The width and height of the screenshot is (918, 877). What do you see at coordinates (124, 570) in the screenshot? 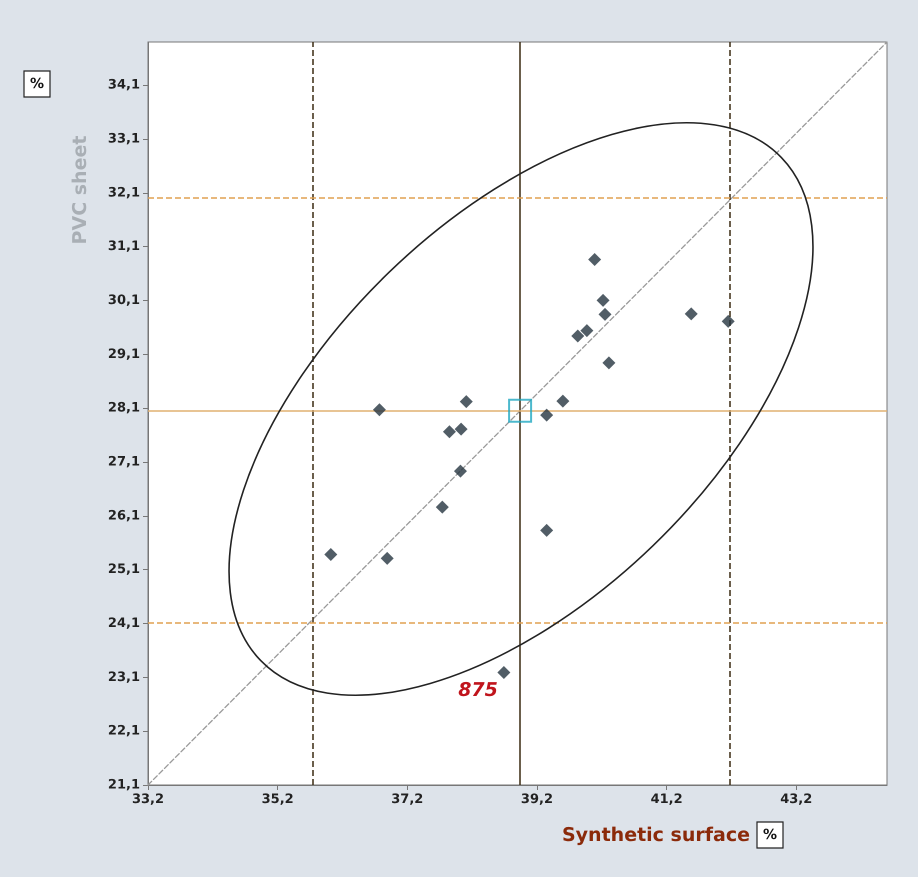
I see `y-tick-label: 25,1` at bounding box center [124, 570].